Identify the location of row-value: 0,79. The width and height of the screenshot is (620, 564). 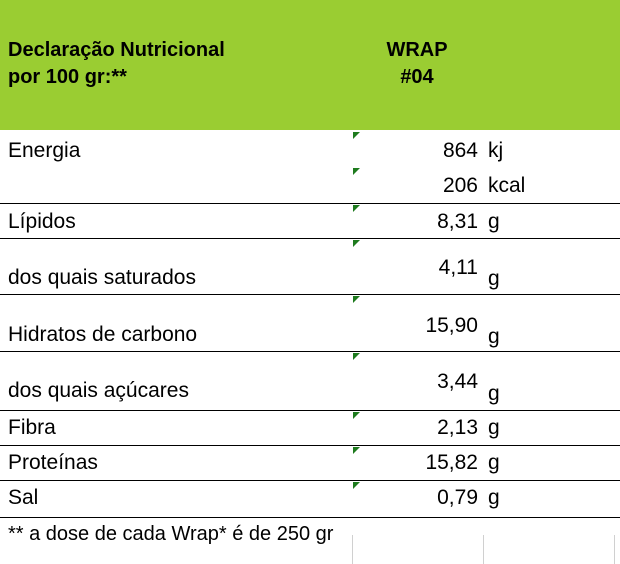
(457, 497).